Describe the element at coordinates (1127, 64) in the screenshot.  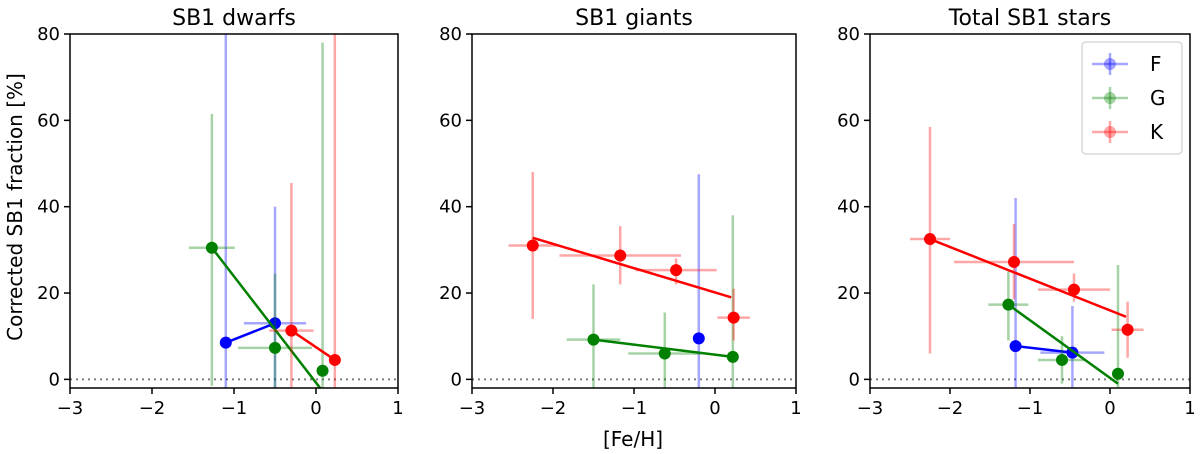
I see `legend-entry-F: F` at that location.